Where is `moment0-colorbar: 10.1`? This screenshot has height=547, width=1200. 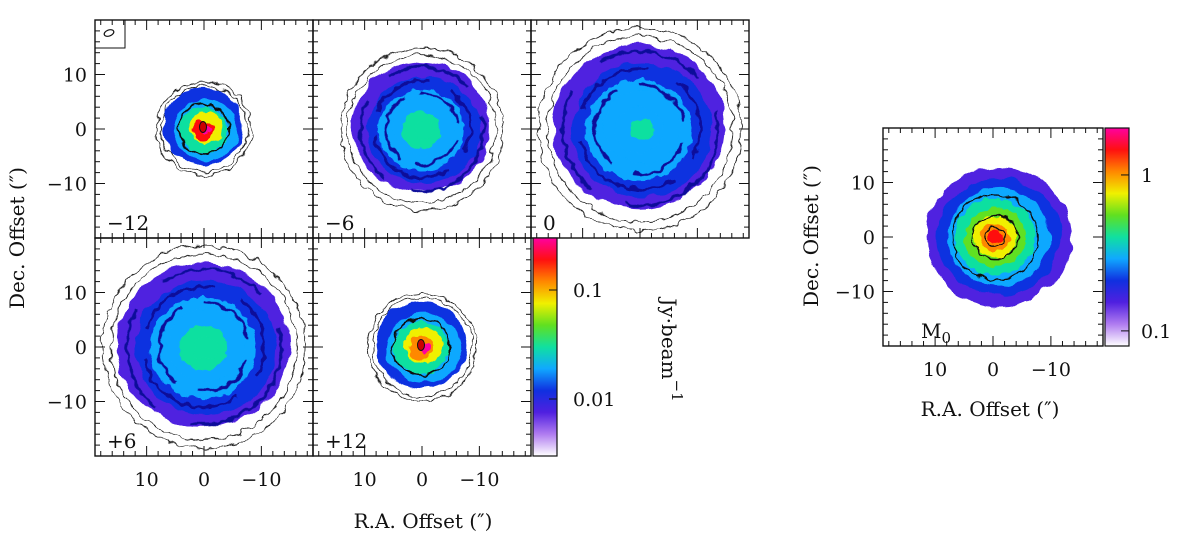 moment0-colorbar: 10.1 is located at coordinates (1137, 237).